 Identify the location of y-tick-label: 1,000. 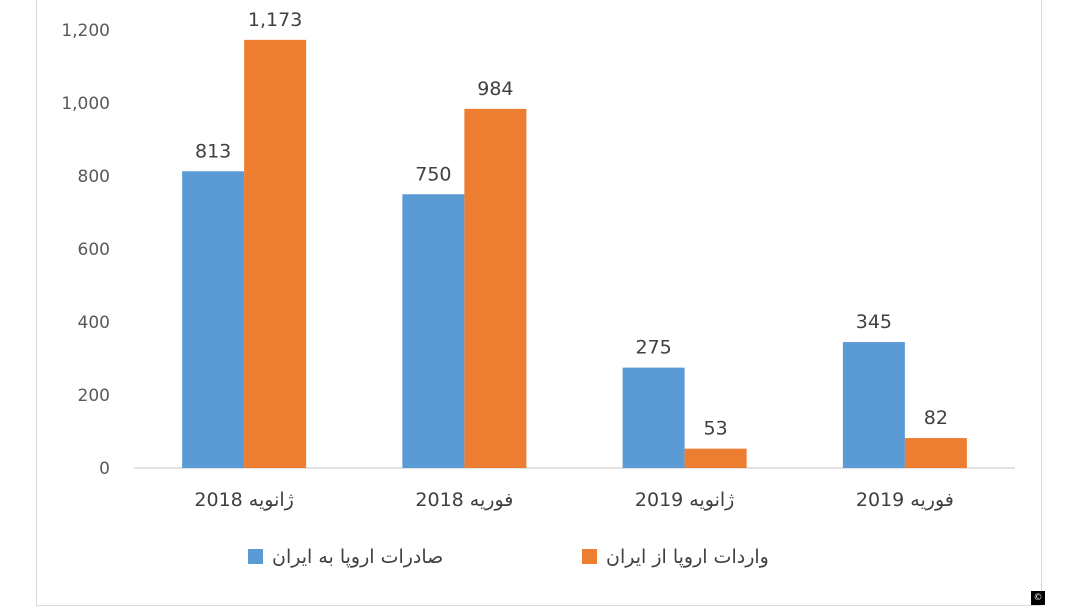
(85, 104).